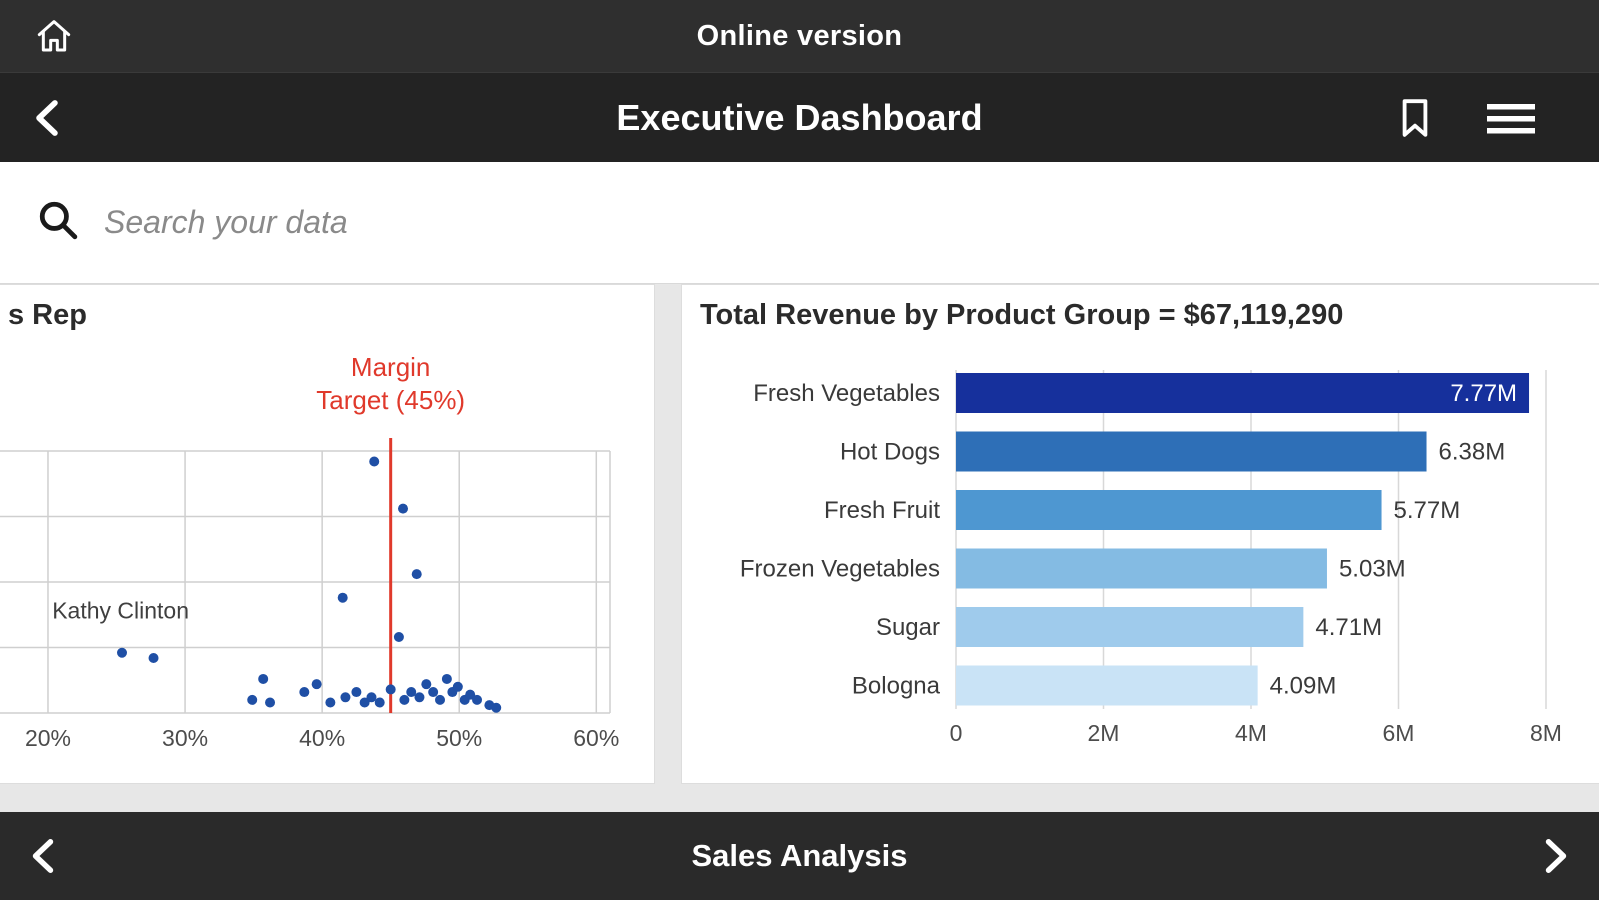 This screenshot has width=1599, height=900. Describe the element at coordinates (1399, 733) in the screenshot. I see `svg-text: 6M` at that location.